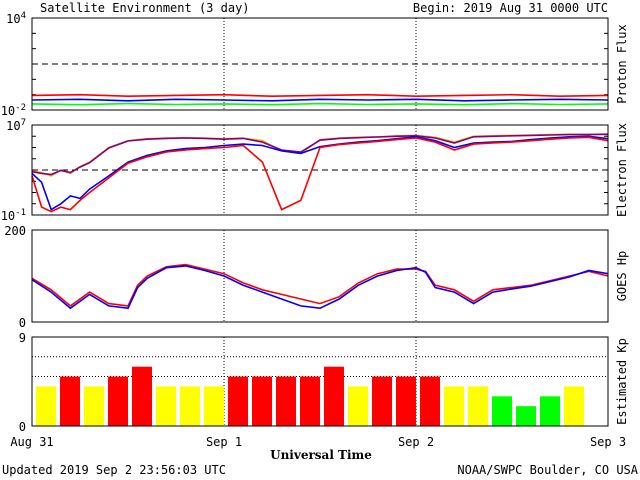 The image size is (640, 480). Describe the element at coordinates (622, 63) in the screenshot. I see `y-axis-label: Proton Flux` at that location.